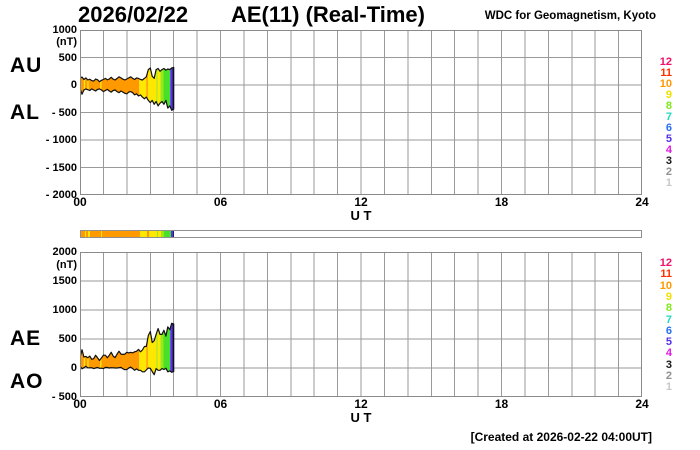 The image size is (700, 450). Describe the element at coordinates (61, 167) in the screenshot. I see `y-tick-label: - 1500` at that location.